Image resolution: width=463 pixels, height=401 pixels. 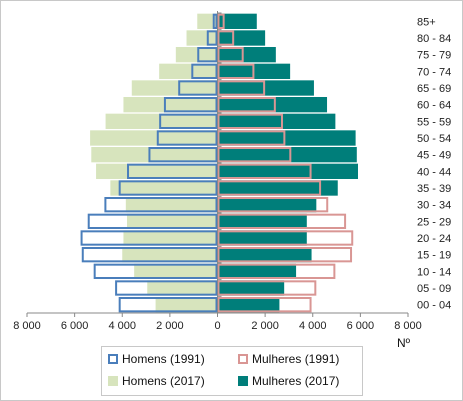 What do you see at coordinates (243, 359) in the screenshot?
I see `legend-swatch-mulheres-1991` at bounding box center [243, 359].